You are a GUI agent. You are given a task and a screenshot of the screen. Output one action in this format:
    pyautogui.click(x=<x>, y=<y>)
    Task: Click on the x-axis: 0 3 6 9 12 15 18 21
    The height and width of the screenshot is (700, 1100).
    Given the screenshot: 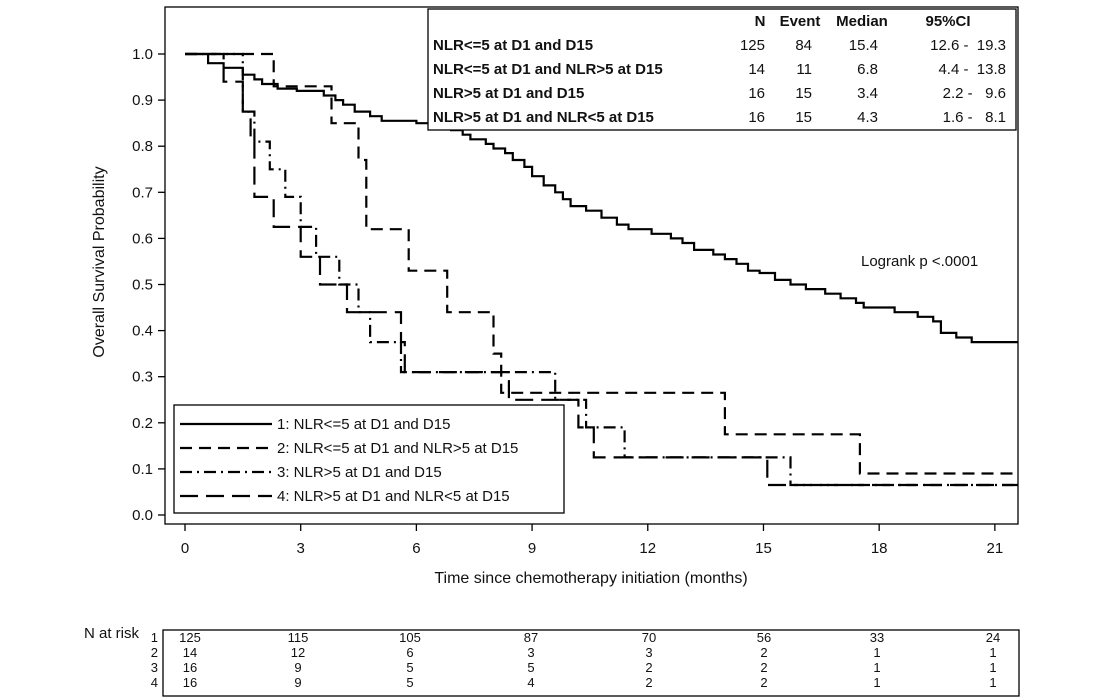 What is the action you would take?
    pyautogui.click(x=592, y=540)
    